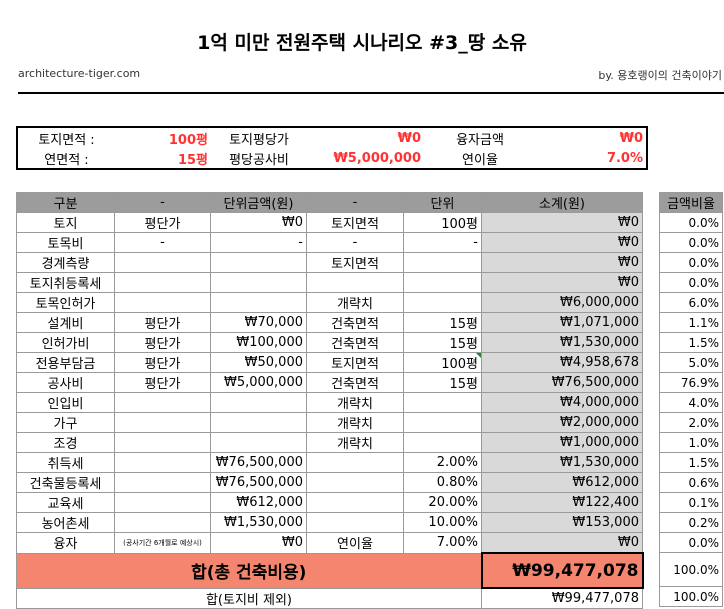 The width and height of the screenshot is (724, 609). Describe the element at coordinates (442, 462) in the screenshot. I see `unit-cell: 2.00%` at that location.